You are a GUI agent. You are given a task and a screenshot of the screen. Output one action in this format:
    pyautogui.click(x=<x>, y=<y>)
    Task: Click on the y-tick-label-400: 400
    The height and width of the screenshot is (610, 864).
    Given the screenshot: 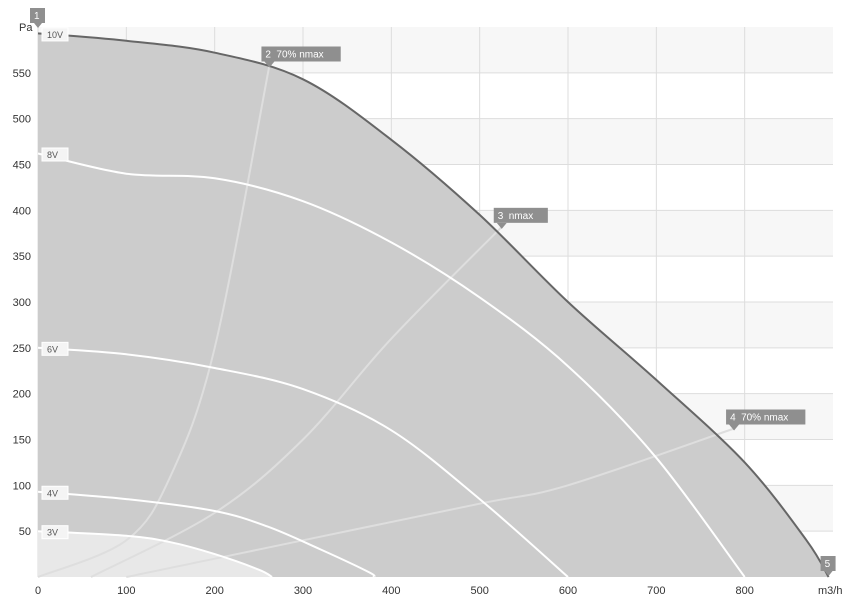 What is the action you would take?
    pyautogui.click(x=22, y=211)
    